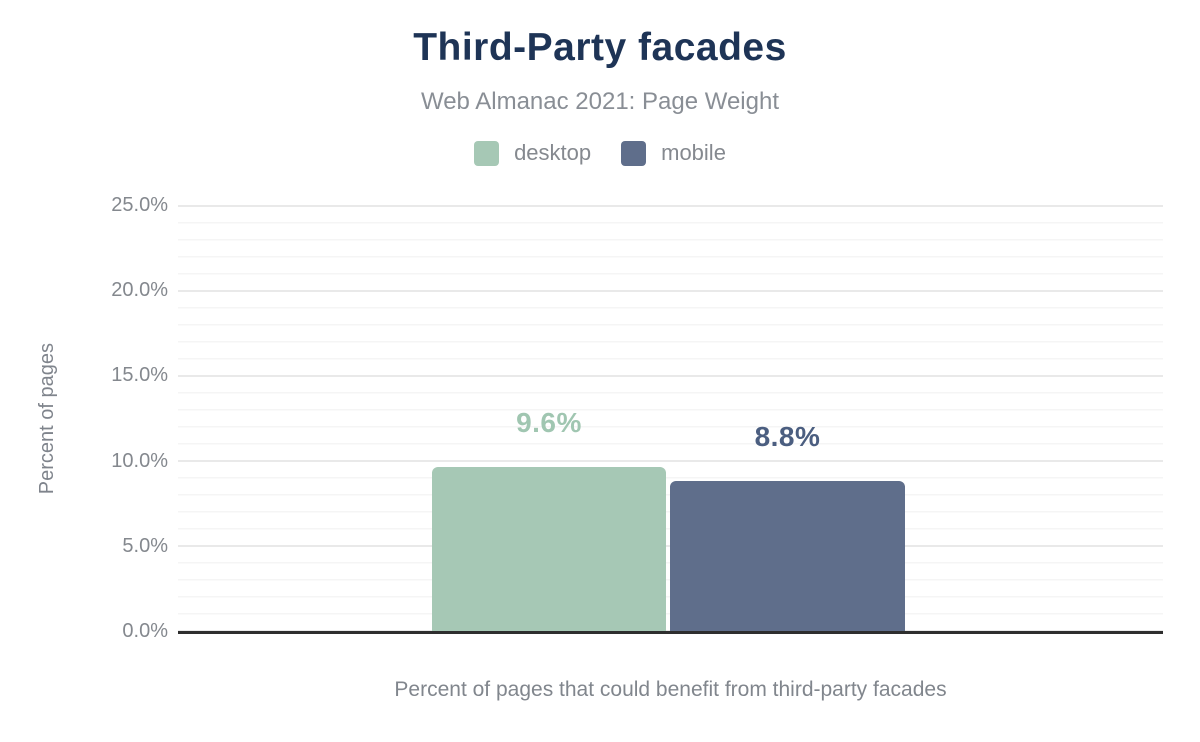  I want to click on mobile-bar, so click(787, 556).